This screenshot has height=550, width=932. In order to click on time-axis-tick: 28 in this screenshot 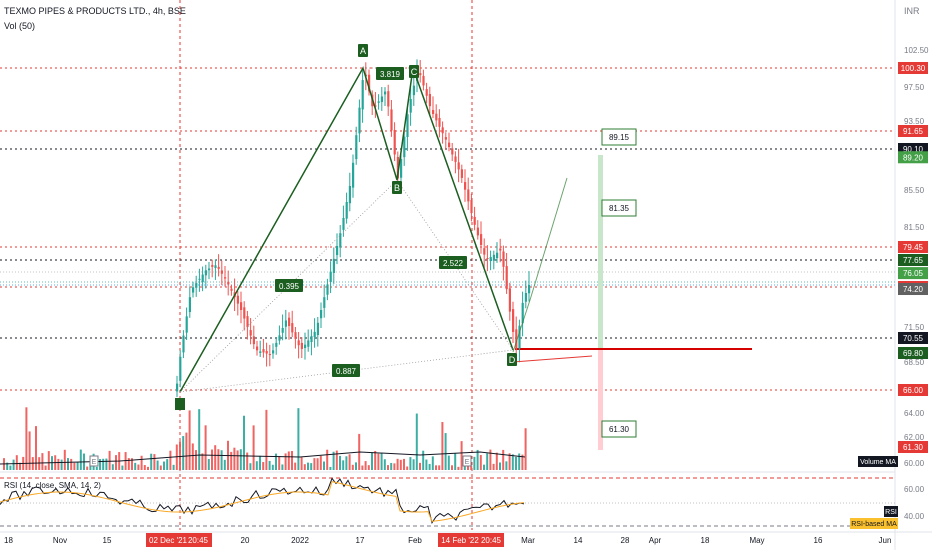, I will do `click(625, 540)`.